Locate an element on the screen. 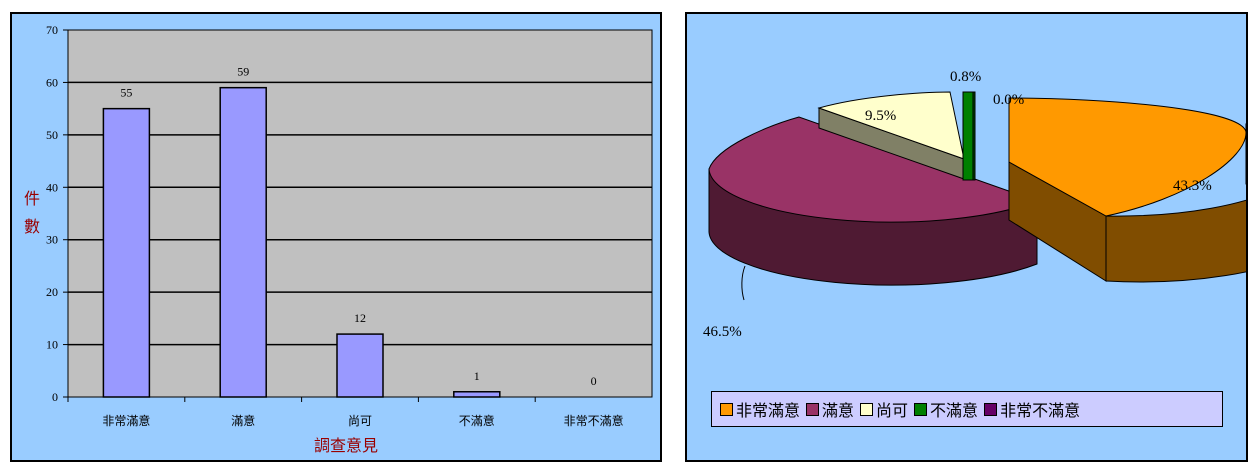  y-tick-label: 50 is located at coordinates (52, 135).